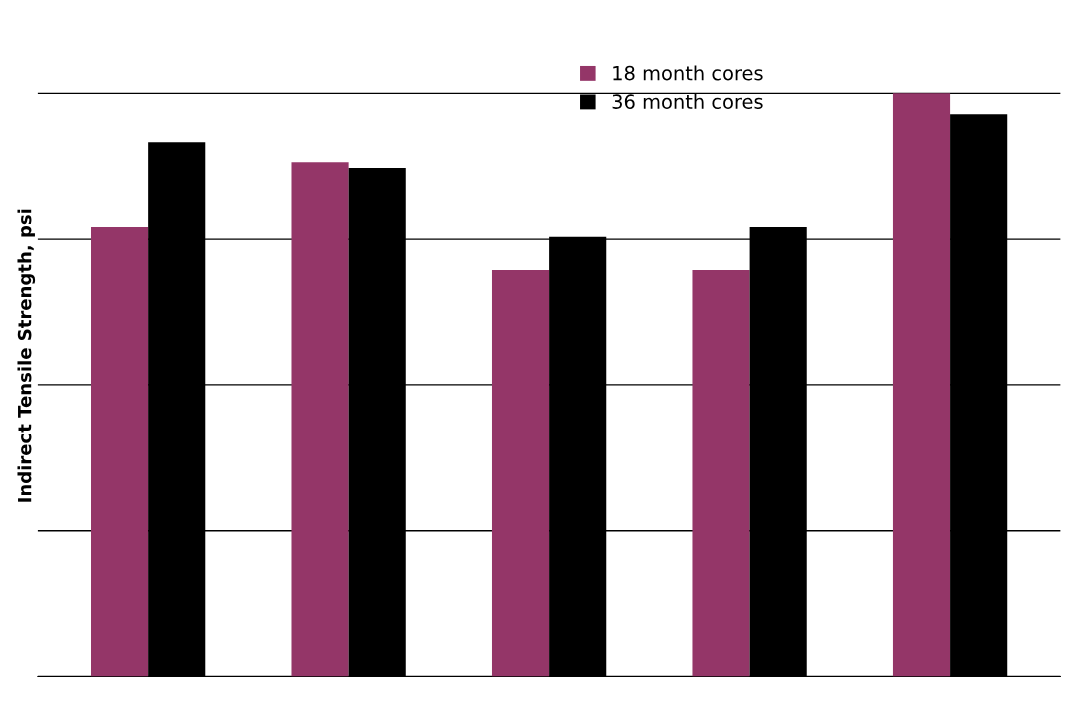 The image size is (1082, 701). Describe the element at coordinates (26, 355) in the screenshot. I see `y-axis-title: Indirect Tensile Strength, psi` at that location.